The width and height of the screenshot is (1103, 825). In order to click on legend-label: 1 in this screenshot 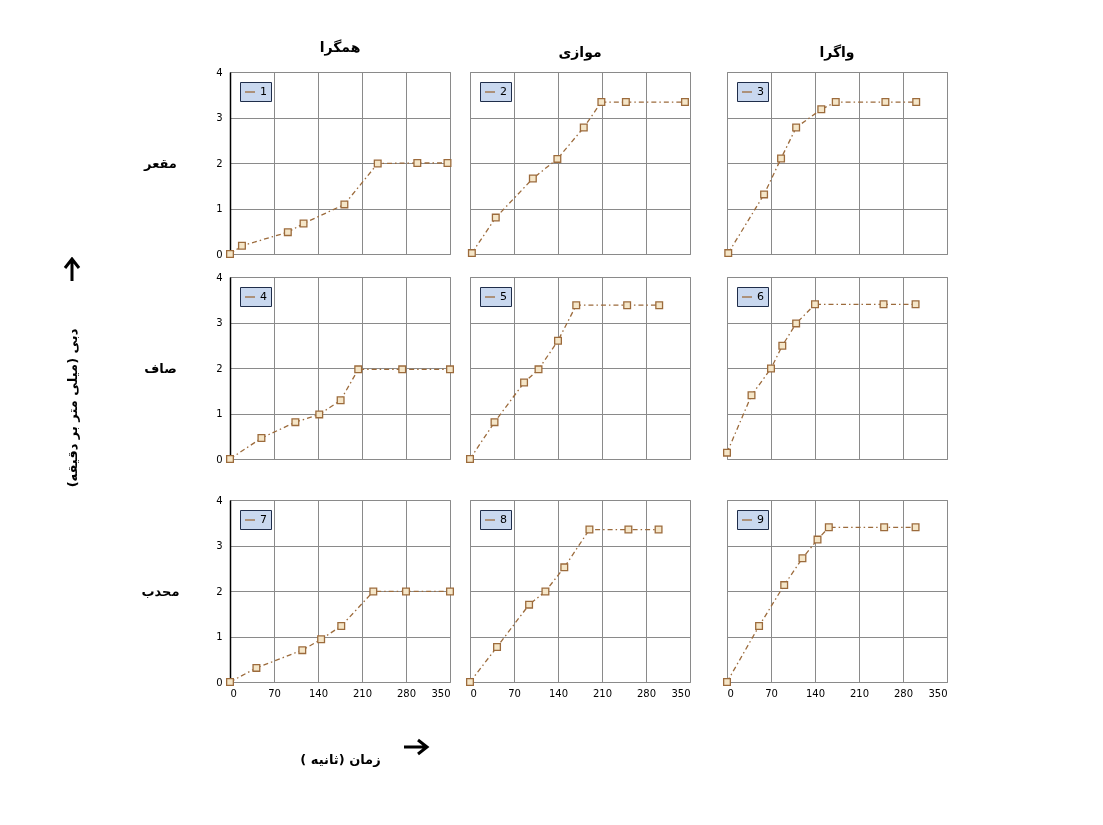, I will do `click(263, 91)`.